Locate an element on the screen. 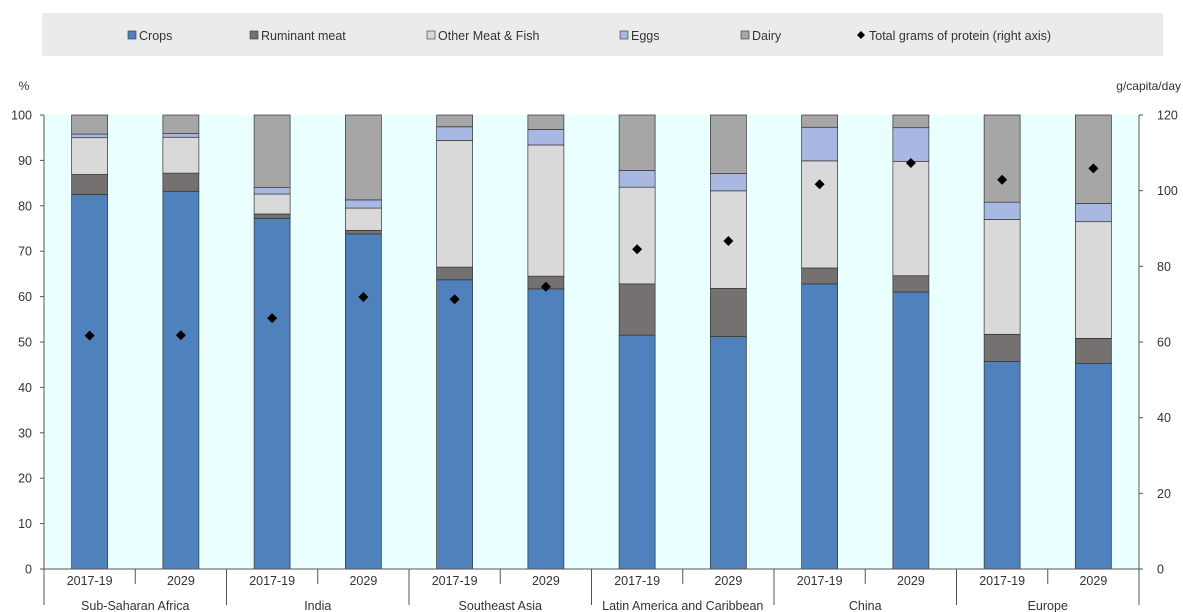  right-axis-unit: g/capita/day is located at coordinates (1148, 86).